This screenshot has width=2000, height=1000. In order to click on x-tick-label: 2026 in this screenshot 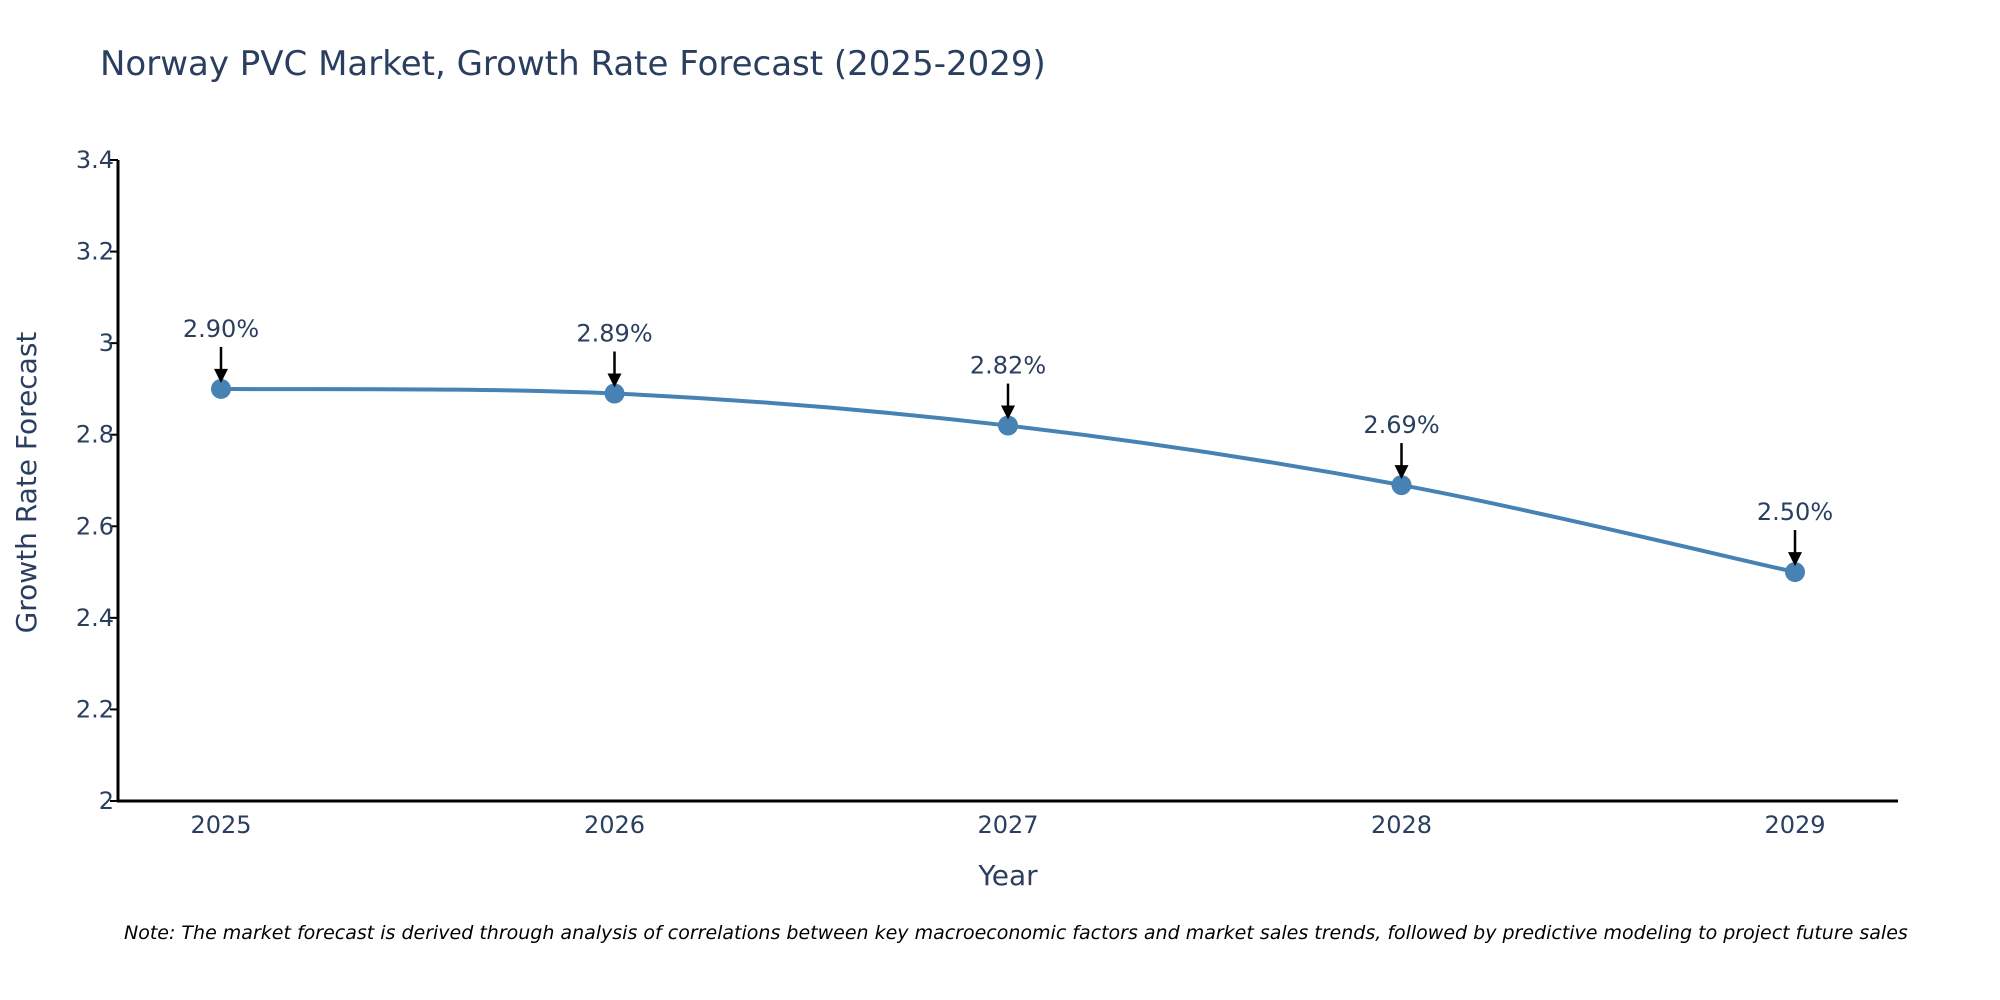, I will do `click(614, 825)`.